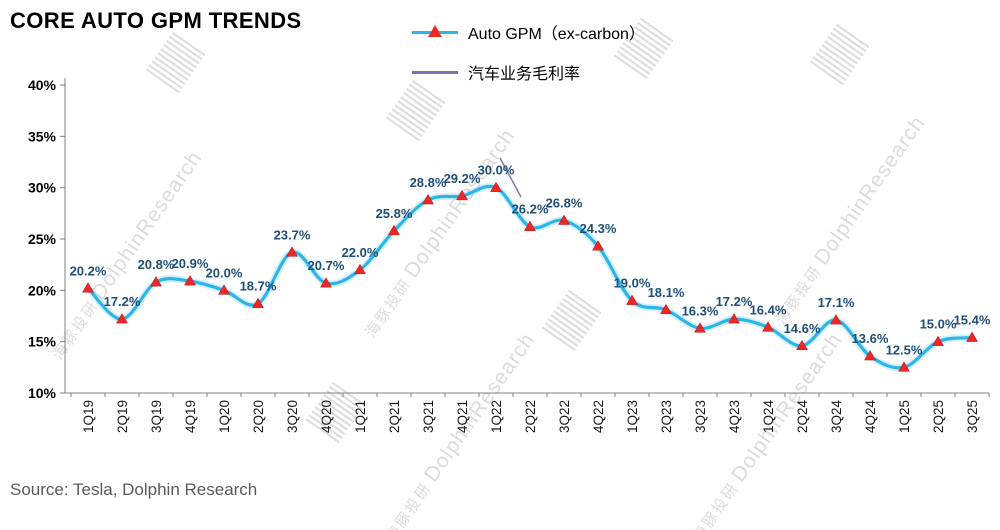 The image size is (1000, 530). Describe the element at coordinates (462, 416) in the screenshot. I see `svg-text: 4Q21` at that location.